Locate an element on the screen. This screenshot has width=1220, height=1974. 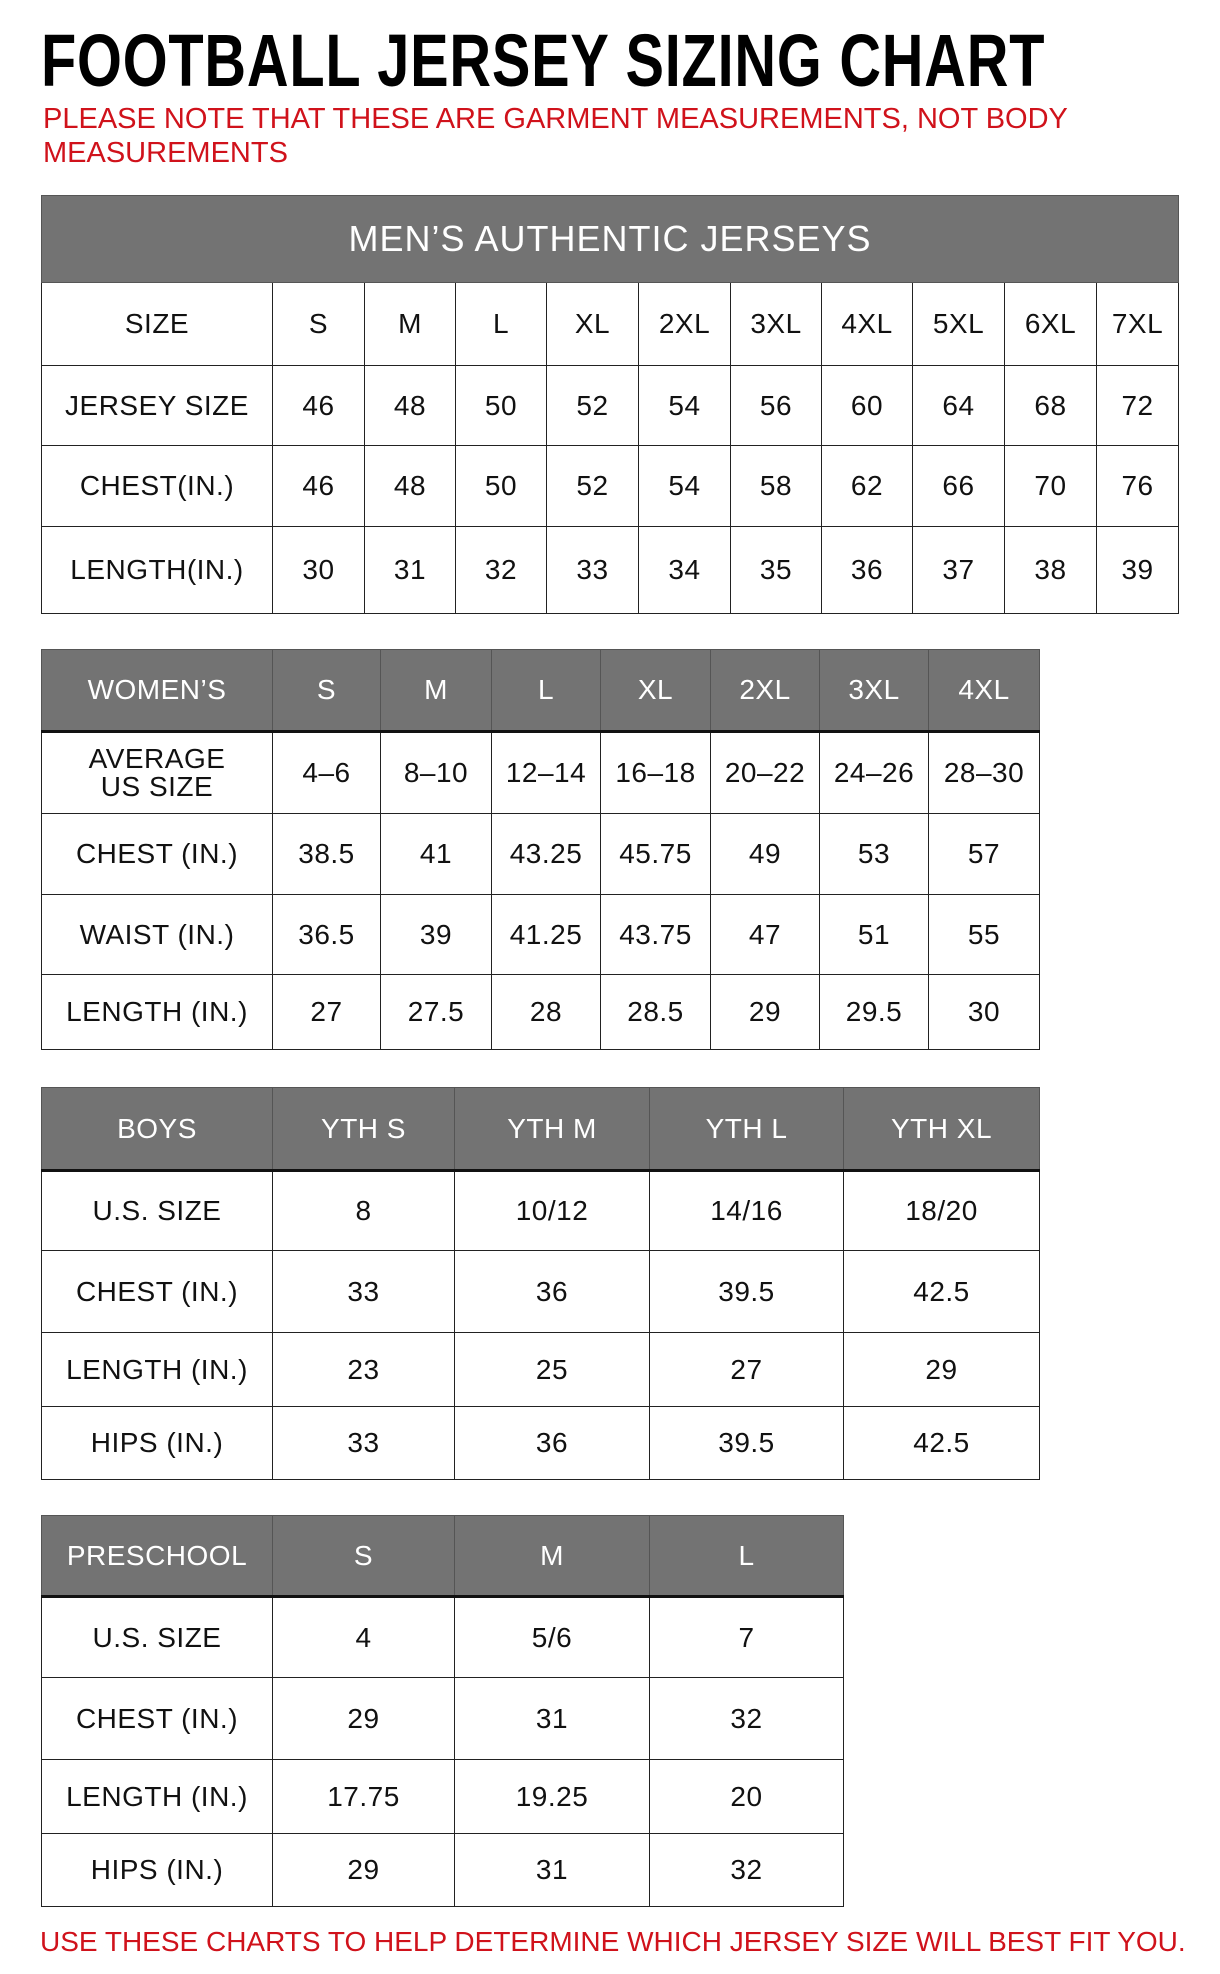
table-cell: 10/12 is located at coordinates (552, 1210).